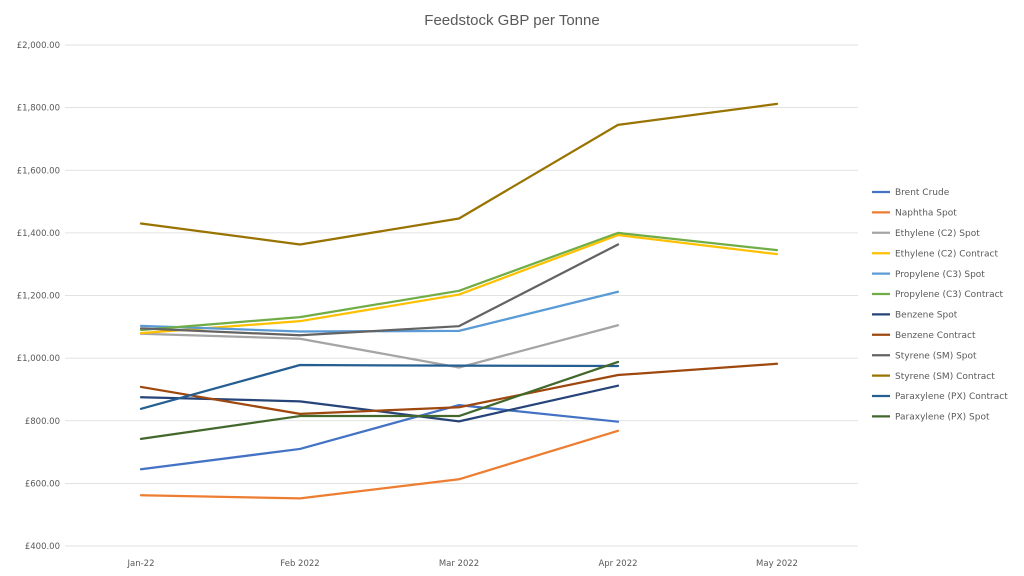  What do you see at coordinates (926, 316) in the screenshot?
I see `legend-label: Benzene Spot` at bounding box center [926, 316].